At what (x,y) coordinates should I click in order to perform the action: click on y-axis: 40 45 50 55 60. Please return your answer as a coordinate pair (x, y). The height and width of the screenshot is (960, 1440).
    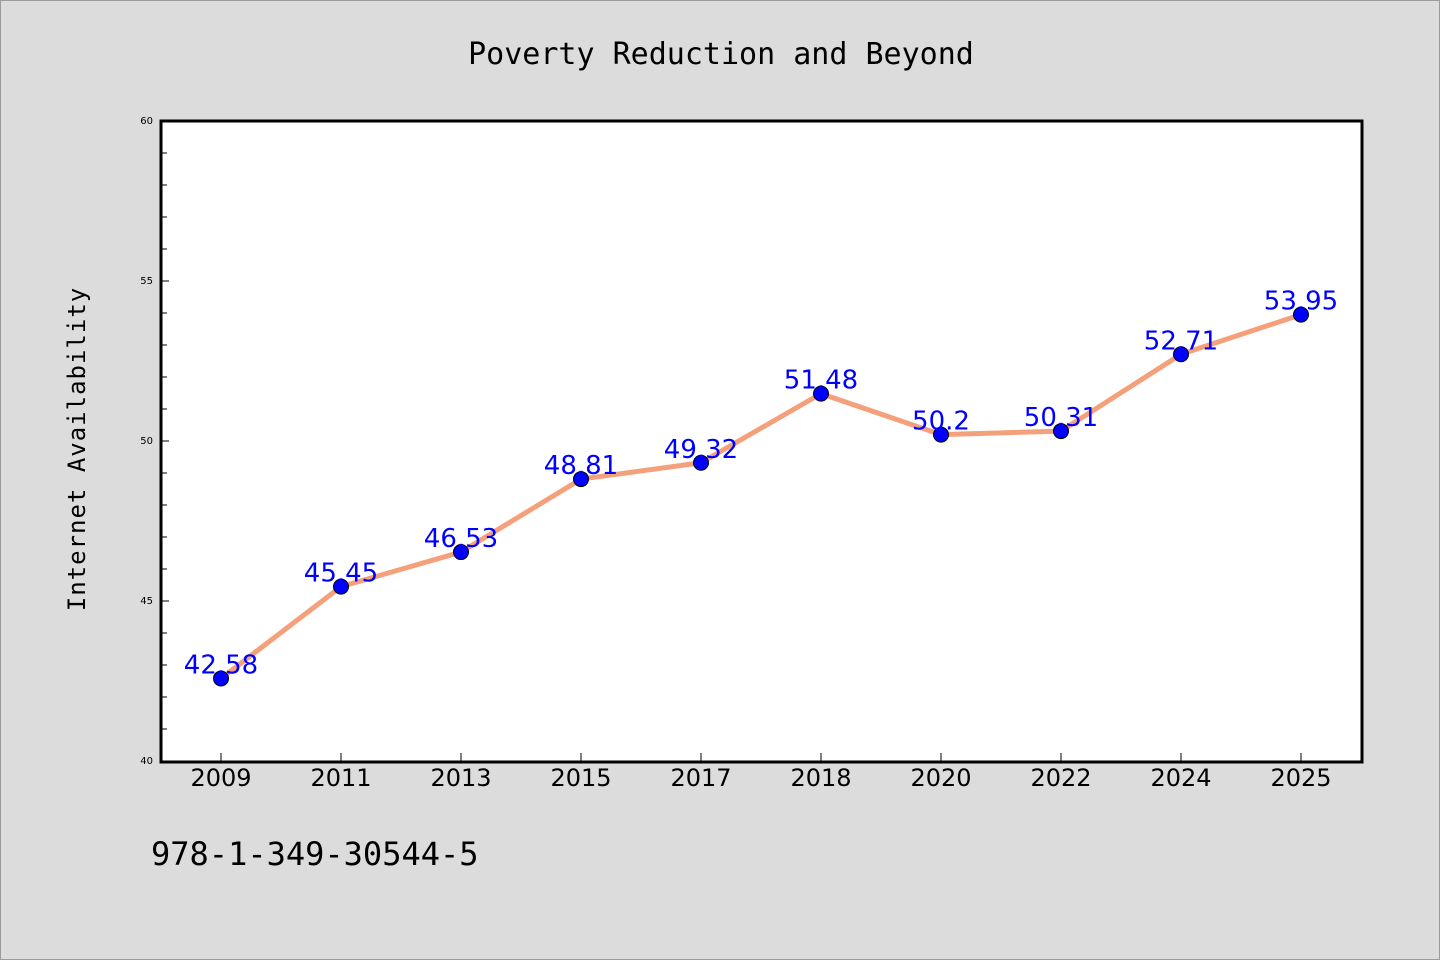
    Looking at the image, I should click on (154, 441).